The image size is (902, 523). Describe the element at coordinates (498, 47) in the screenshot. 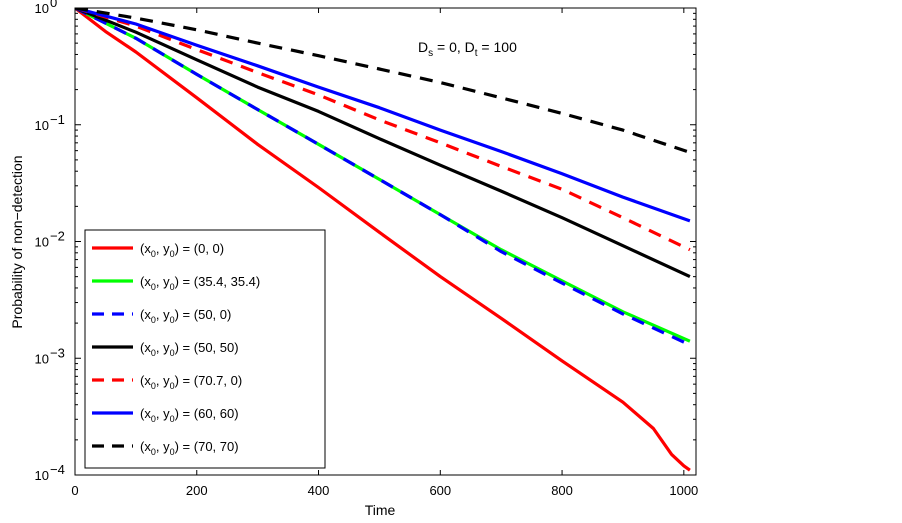

I see `annot-end: = 100` at that location.